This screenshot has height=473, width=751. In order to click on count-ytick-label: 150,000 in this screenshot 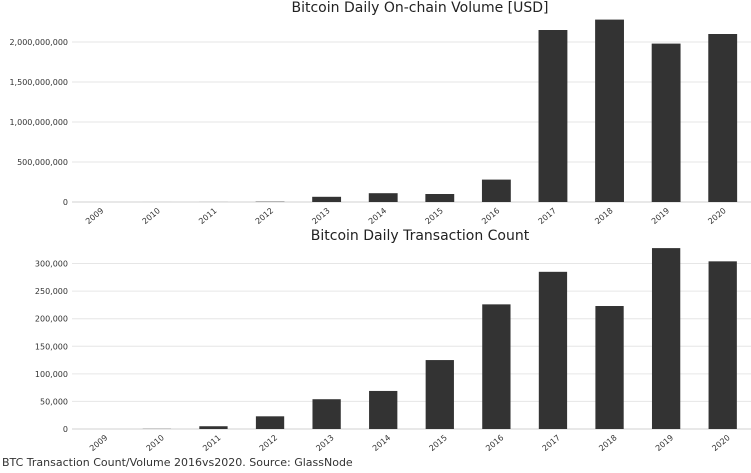, I will do `click(51, 346)`.